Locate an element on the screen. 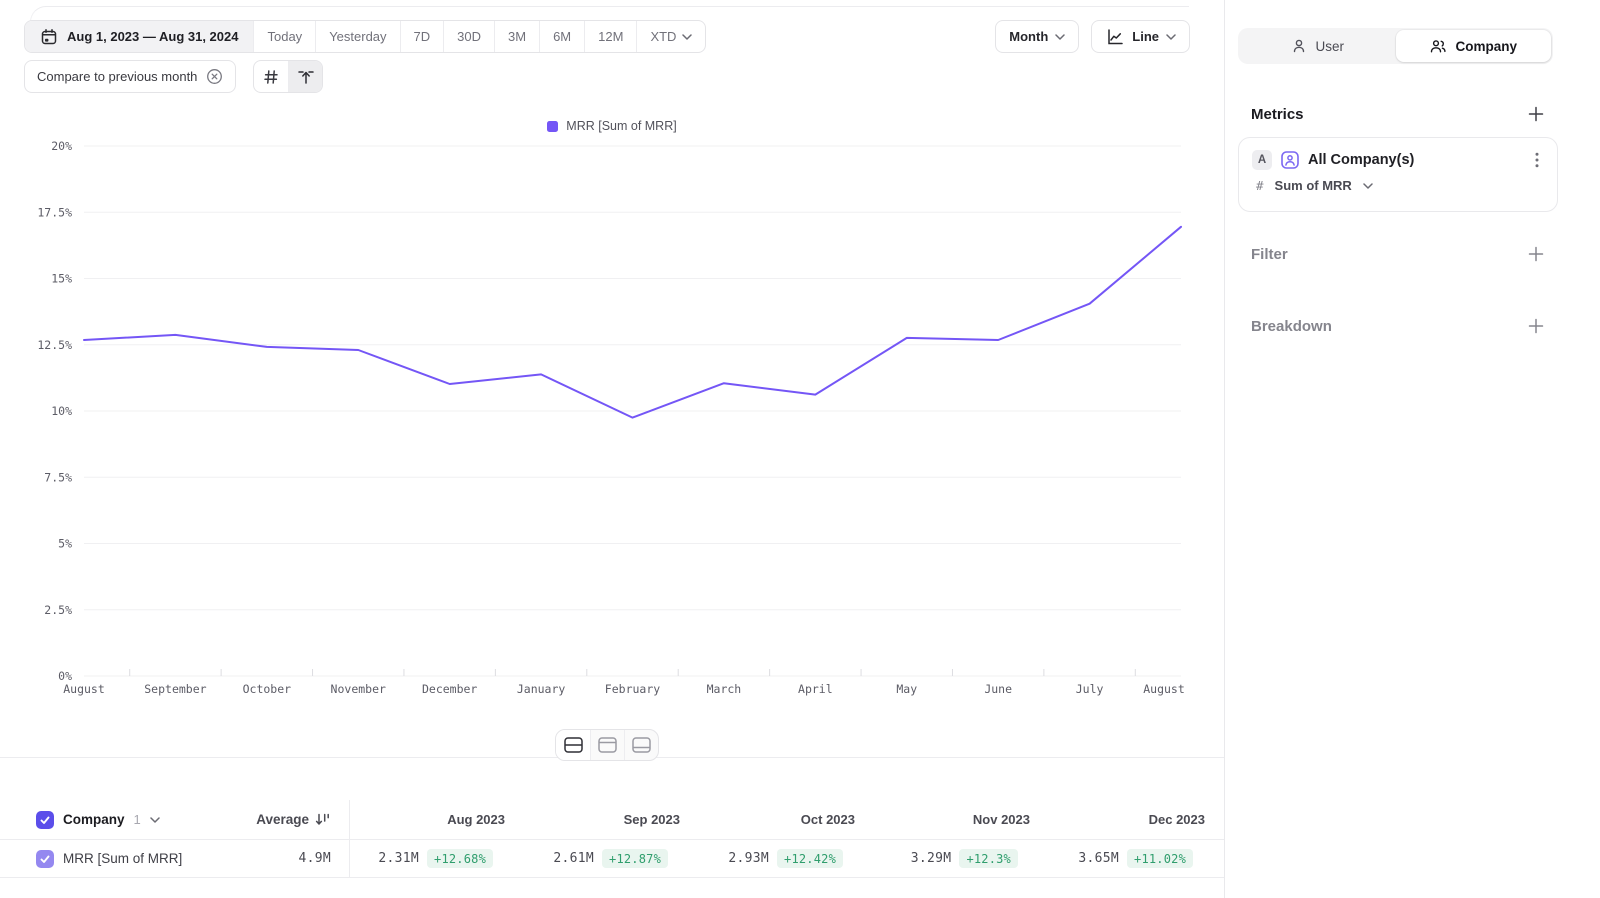 The height and width of the screenshot is (898, 1600). calendar-icon is located at coordinates (49, 36).